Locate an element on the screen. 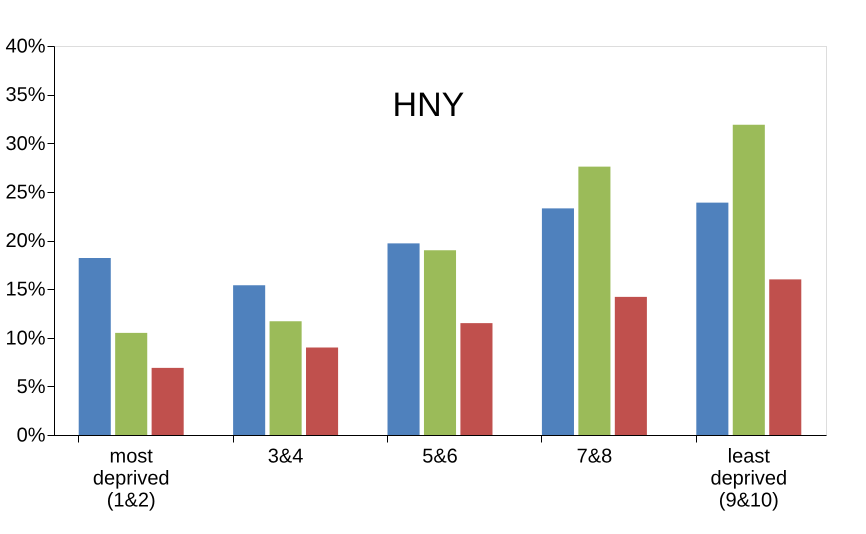  x-tick-label: most deprived (1&2) is located at coordinates (131, 479).